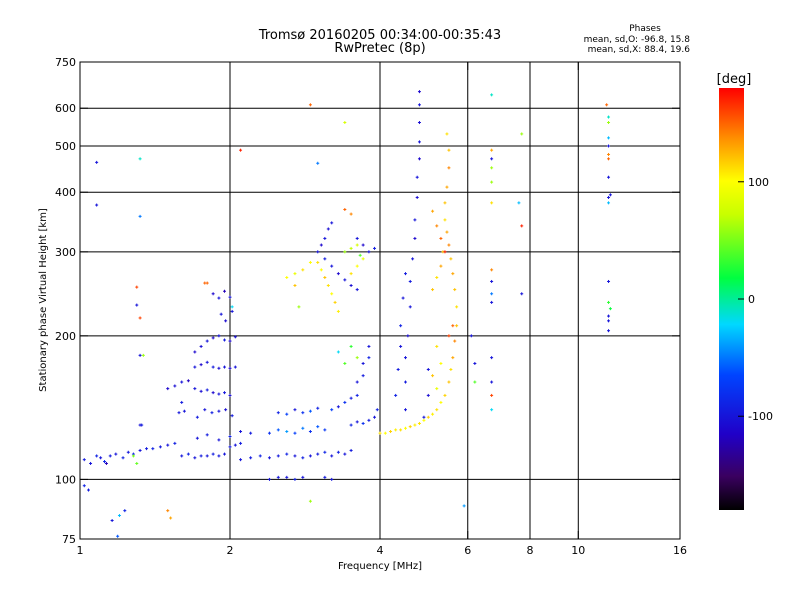 This screenshot has width=800, height=600. What do you see at coordinates (65, 108) in the screenshot?
I see `y-tick-label: 600` at bounding box center [65, 108].